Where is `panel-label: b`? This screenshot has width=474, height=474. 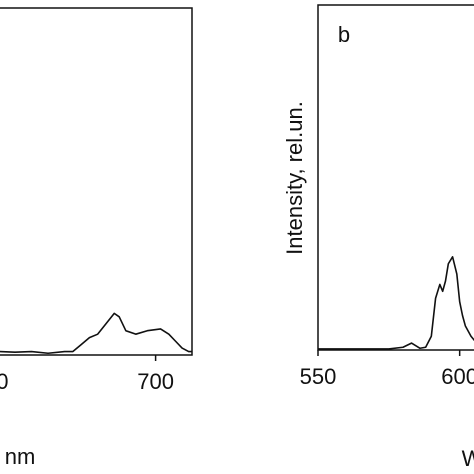 panel-label: b is located at coordinates (344, 34).